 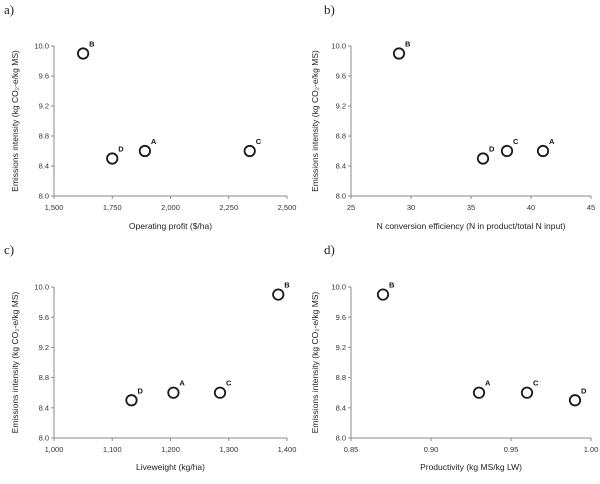 What do you see at coordinates (112, 449) in the screenshot?
I see `x-tick-label: 1,100` at bounding box center [112, 449].